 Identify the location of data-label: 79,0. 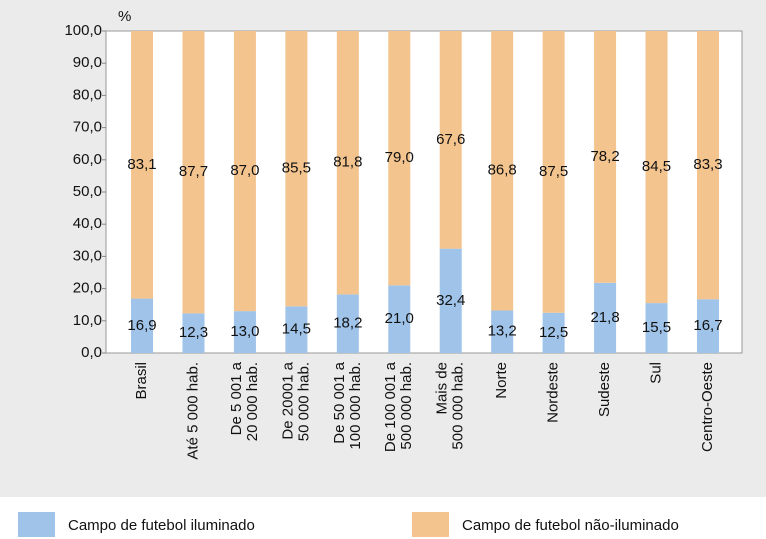
(399, 157).